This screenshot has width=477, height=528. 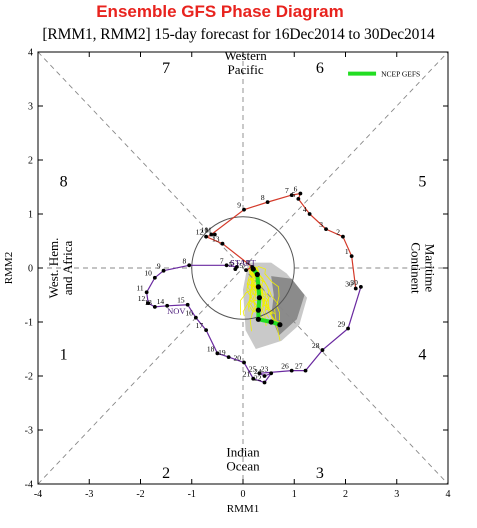 What do you see at coordinates (263, 197) in the screenshot?
I see `day-label: 8` at bounding box center [263, 197].